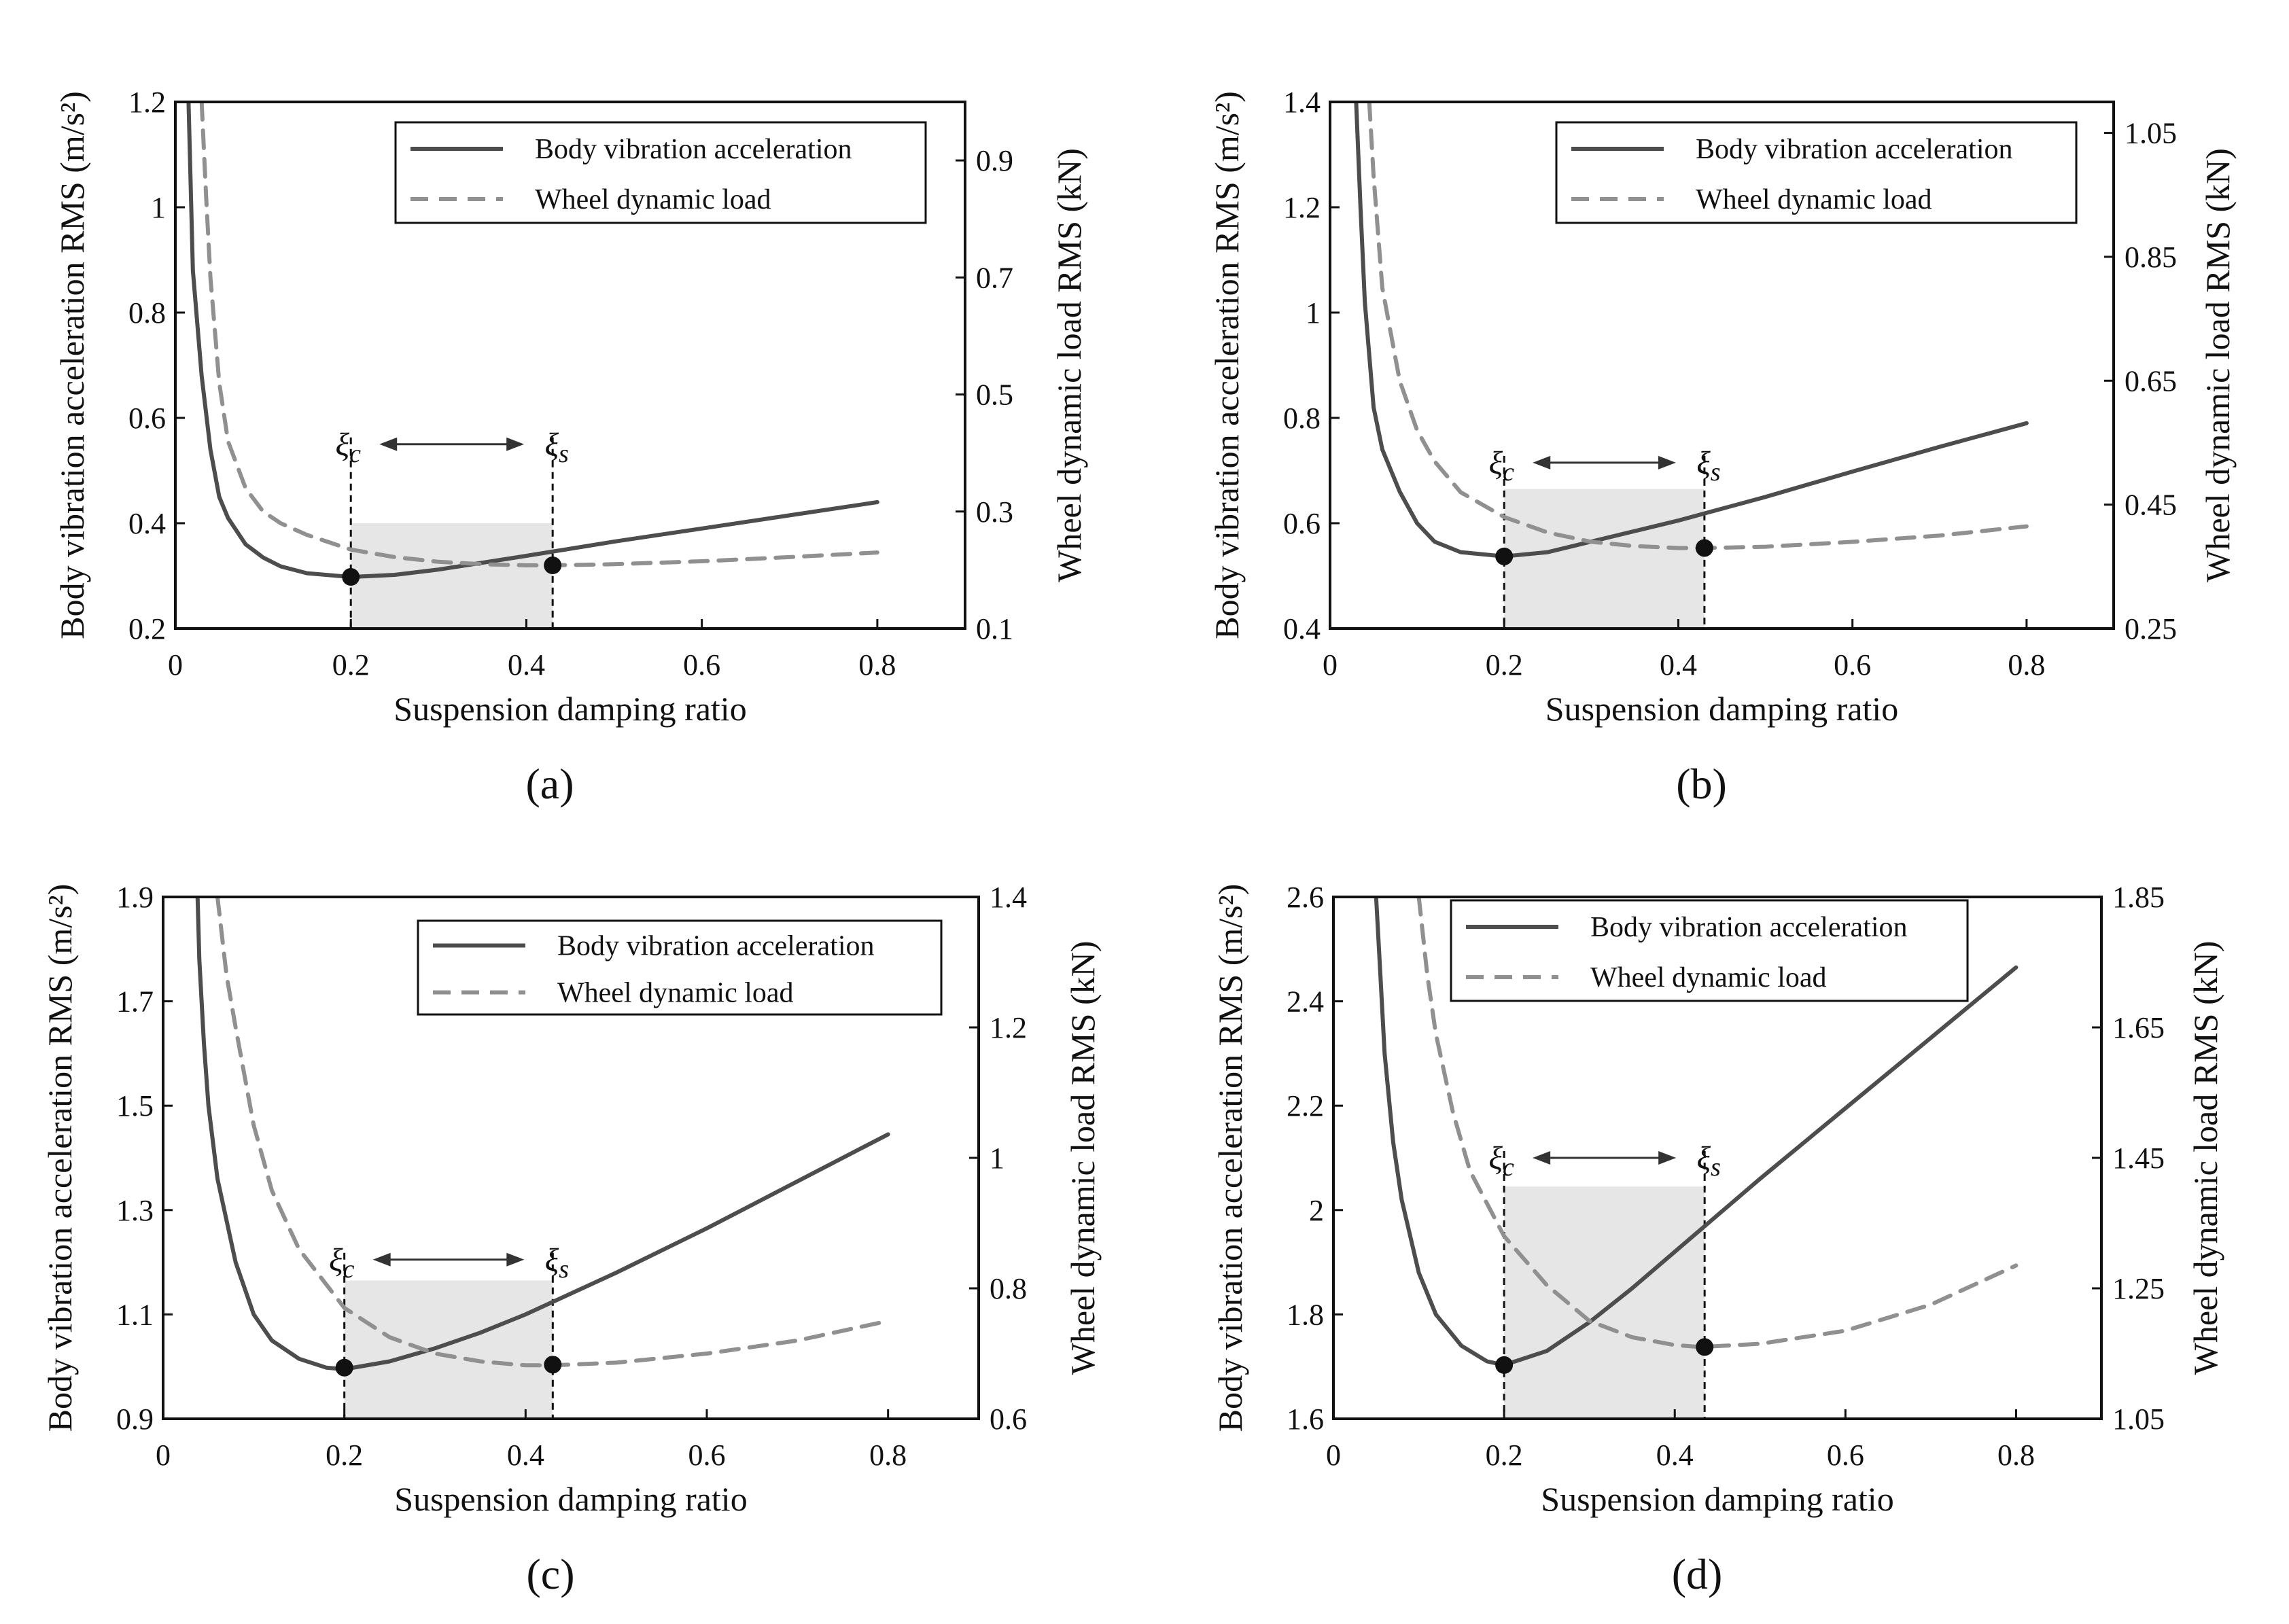 This screenshot has height=1624, width=2289. What do you see at coordinates (1008, 1289) in the screenshot?
I see `y2-tick-label: 0.8` at bounding box center [1008, 1289].